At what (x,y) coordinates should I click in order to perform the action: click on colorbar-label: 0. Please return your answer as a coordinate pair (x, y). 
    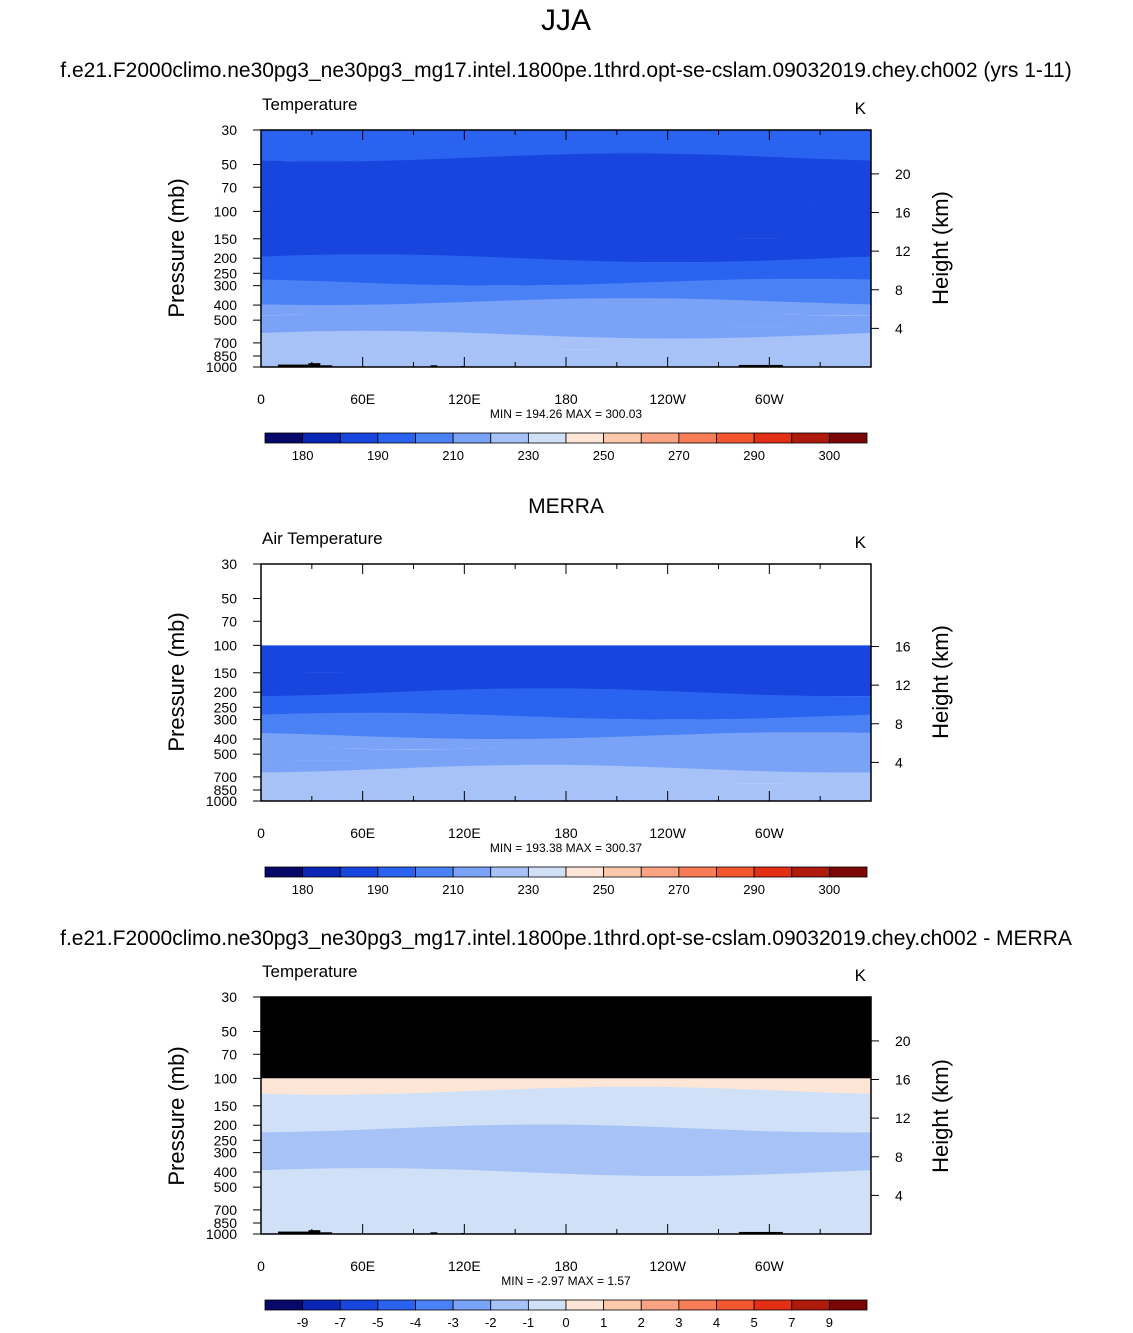
    Looking at the image, I should click on (565, 1322).